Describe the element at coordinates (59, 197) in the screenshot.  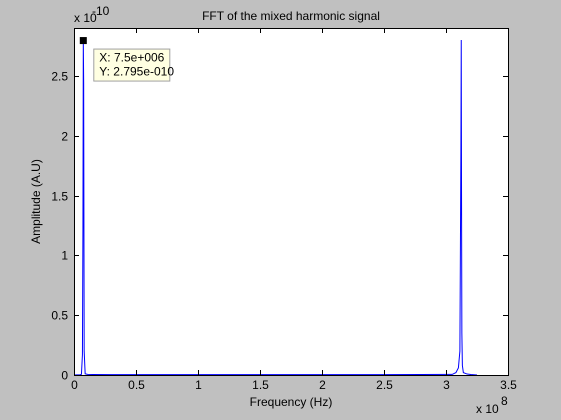
I see `y-tick-label: 1.5` at that location.